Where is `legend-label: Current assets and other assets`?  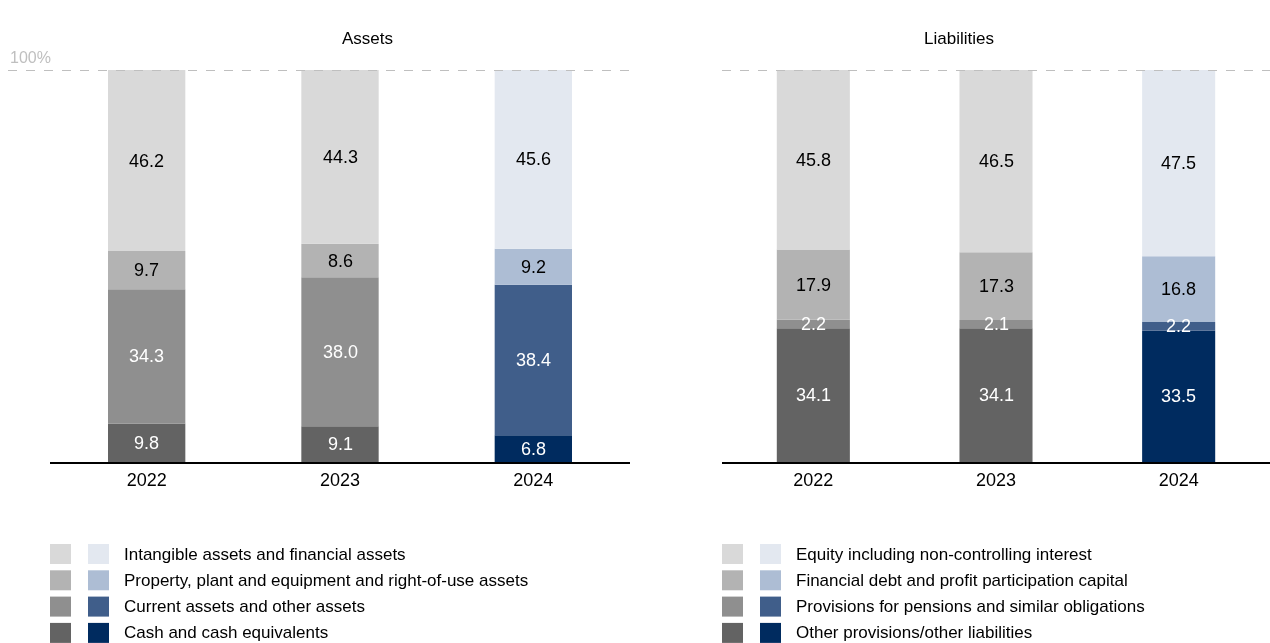
legend-label: Current assets and other assets is located at coordinates (244, 606).